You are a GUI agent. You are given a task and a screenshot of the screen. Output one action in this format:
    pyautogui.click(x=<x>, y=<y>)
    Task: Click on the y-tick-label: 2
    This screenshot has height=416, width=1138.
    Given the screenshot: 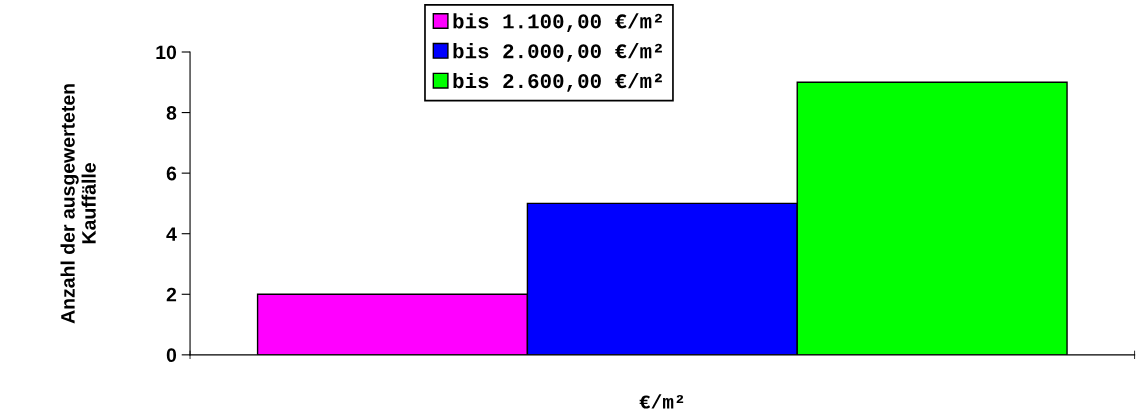 What is the action you would take?
    pyautogui.click(x=171, y=294)
    